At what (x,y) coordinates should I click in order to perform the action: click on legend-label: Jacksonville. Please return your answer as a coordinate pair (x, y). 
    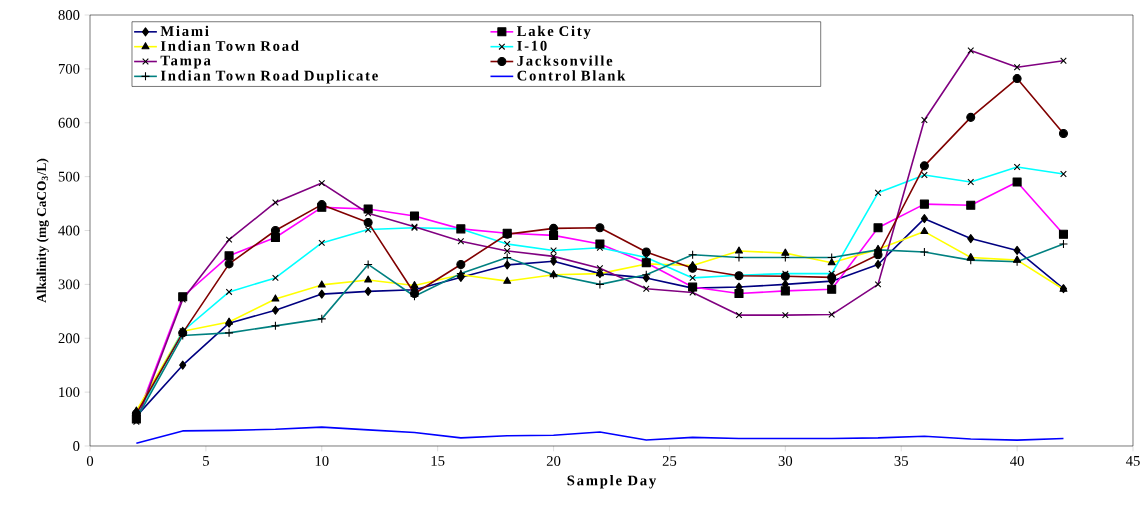
    Looking at the image, I should click on (565, 60).